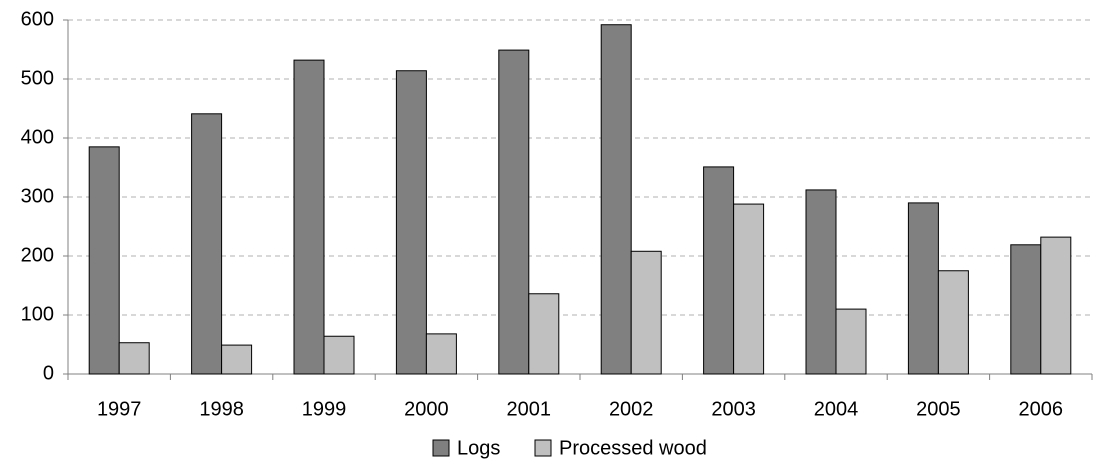 The height and width of the screenshot is (464, 1100). What do you see at coordinates (37, 137) in the screenshot?
I see `y-tick-label: 400` at bounding box center [37, 137].